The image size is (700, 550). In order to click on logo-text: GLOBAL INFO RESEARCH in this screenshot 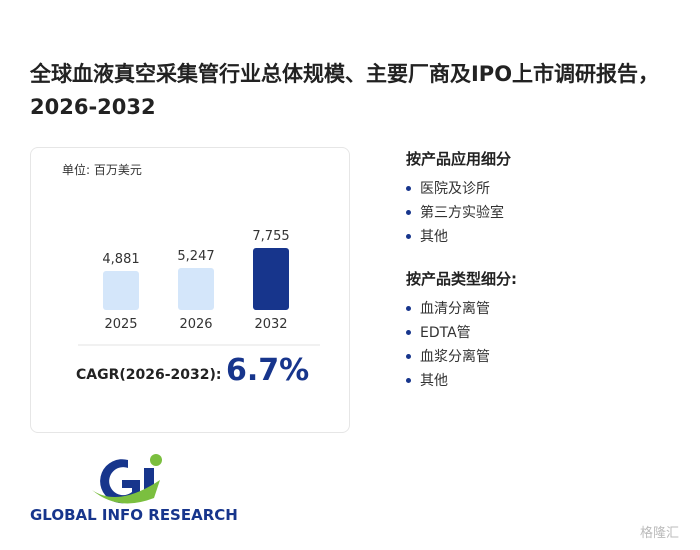, I will do `click(134, 515)`.